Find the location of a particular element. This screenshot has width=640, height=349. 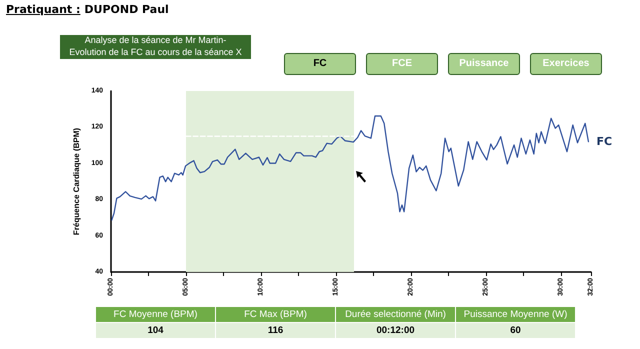

text: DUPOND Paul is located at coordinates (126, 9).